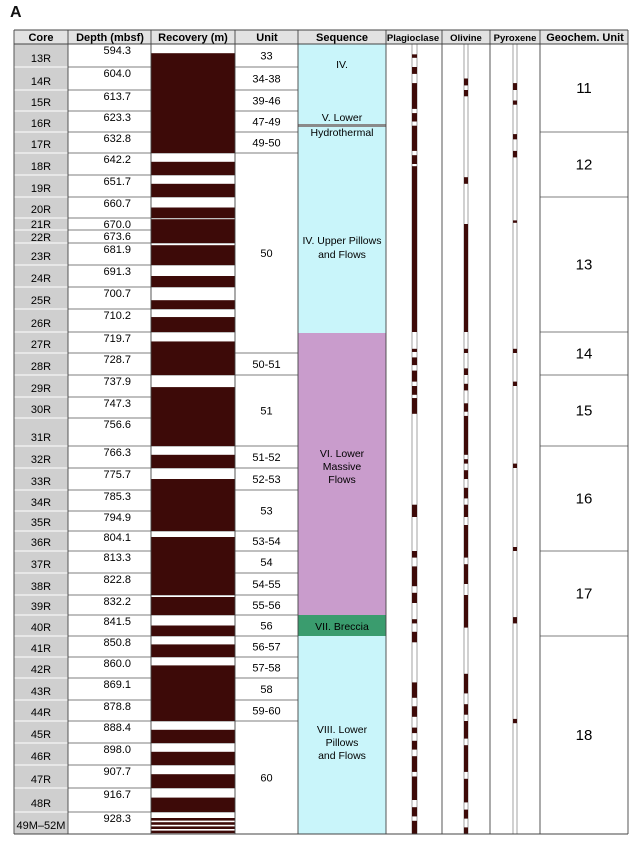 This screenshot has height=846, width=641. I want to click on core-label: 21R, so click(41, 225).